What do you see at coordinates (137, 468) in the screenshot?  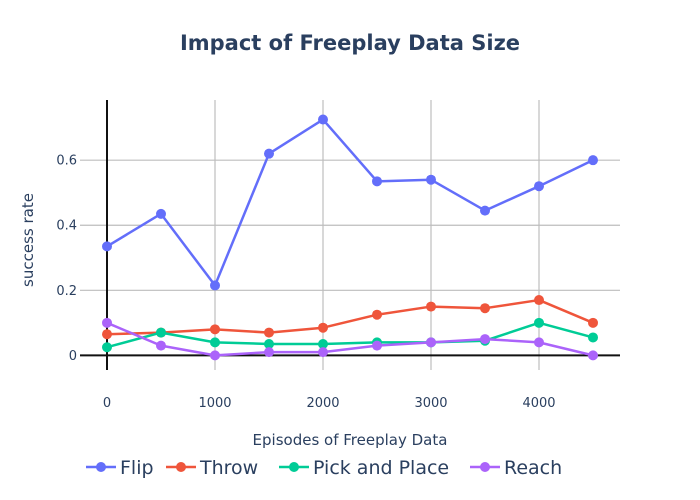 I see `legend-label: Flip` at bounding box center [137, 468].